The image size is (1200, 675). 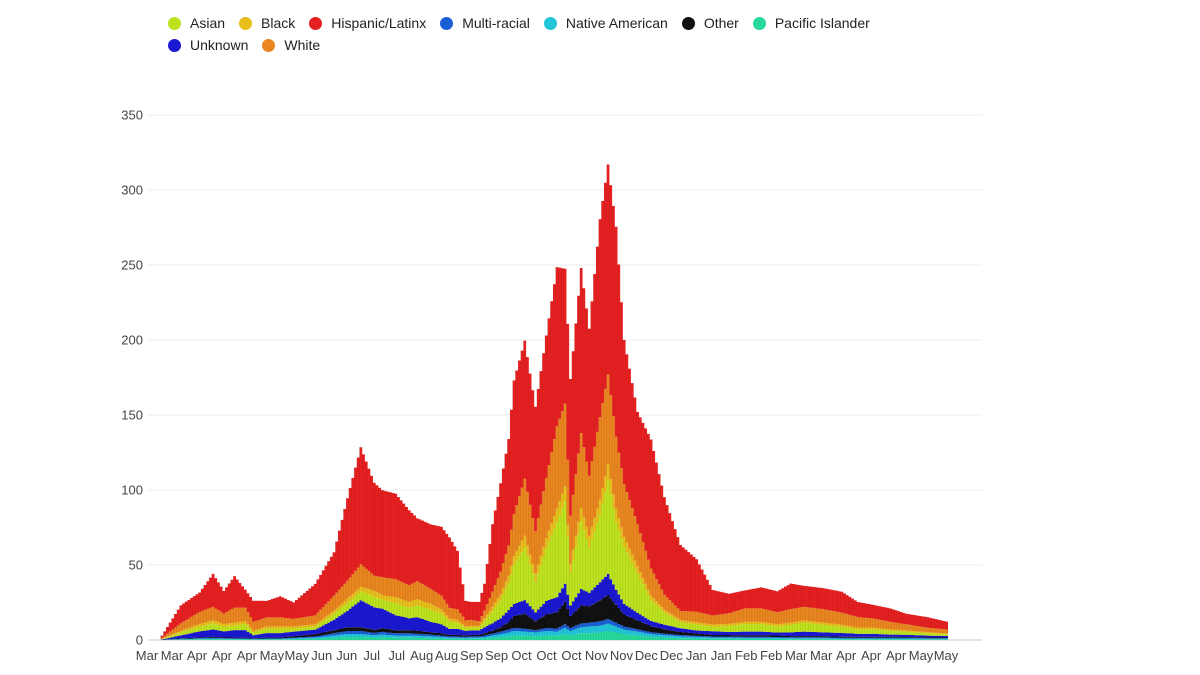 I want to click on legend-label: Unknown, so click(x=219, y=45).